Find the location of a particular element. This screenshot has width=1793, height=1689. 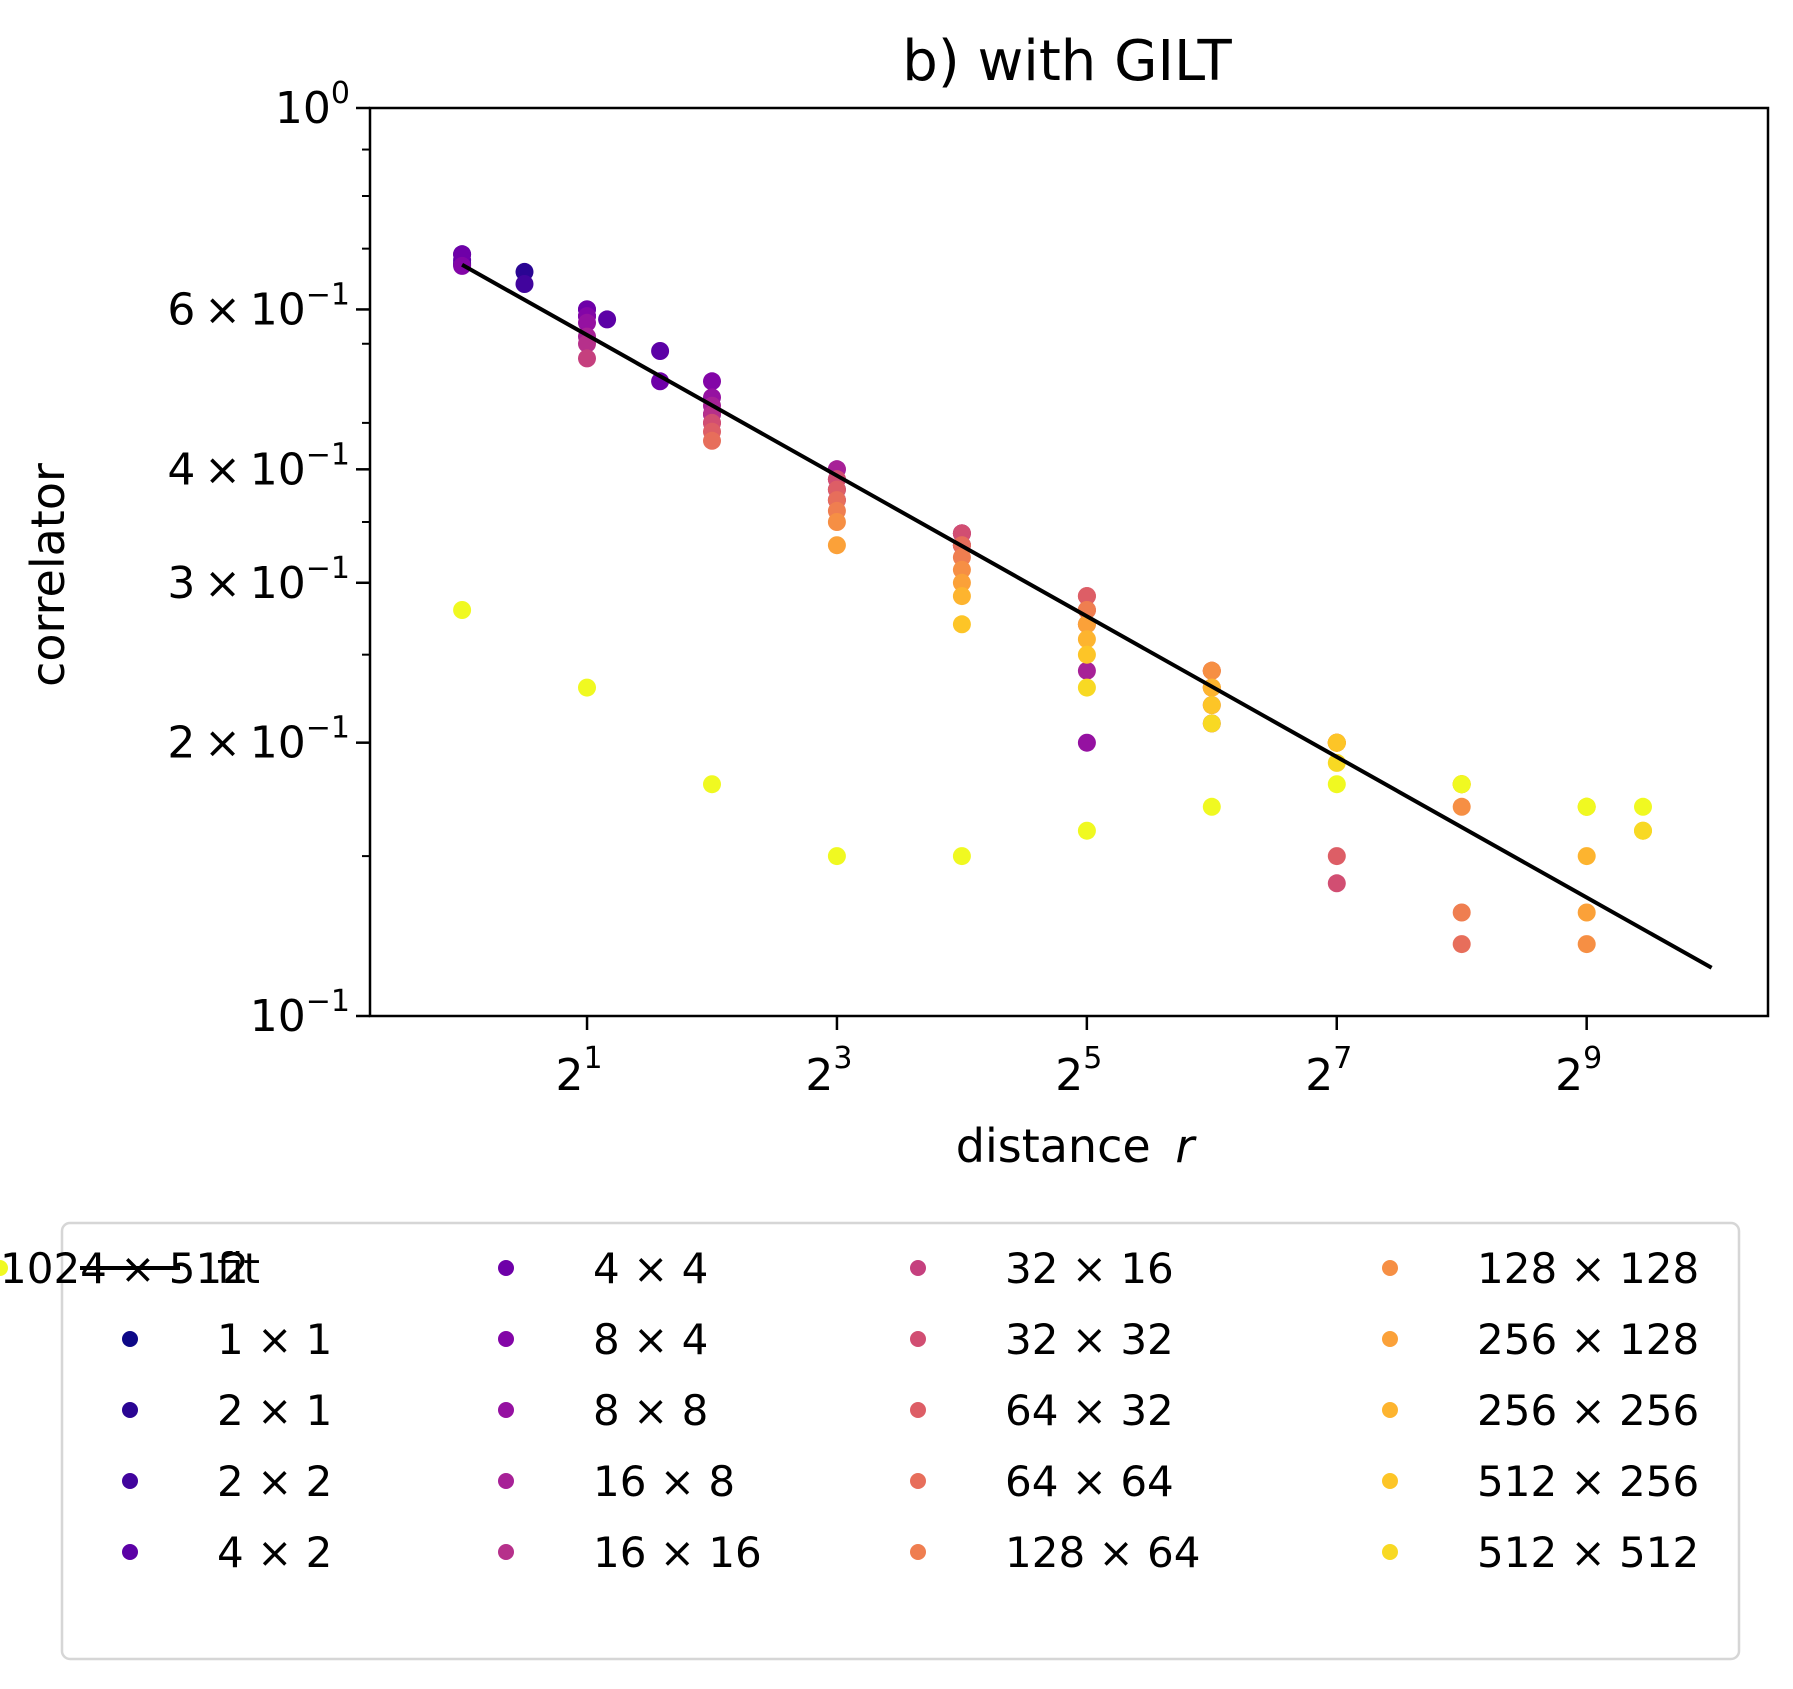

y-tick-label: 6 × 10⁻¹ is located at coordinates (258, 306).